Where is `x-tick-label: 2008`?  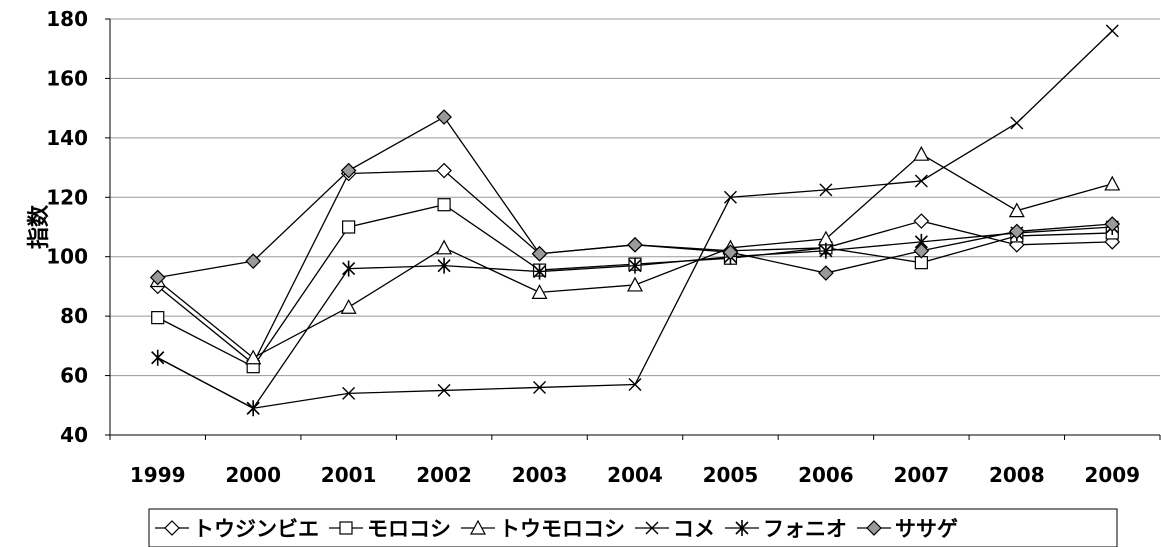 x-tick-label: 2008 is located at coordinates (1017, 475).